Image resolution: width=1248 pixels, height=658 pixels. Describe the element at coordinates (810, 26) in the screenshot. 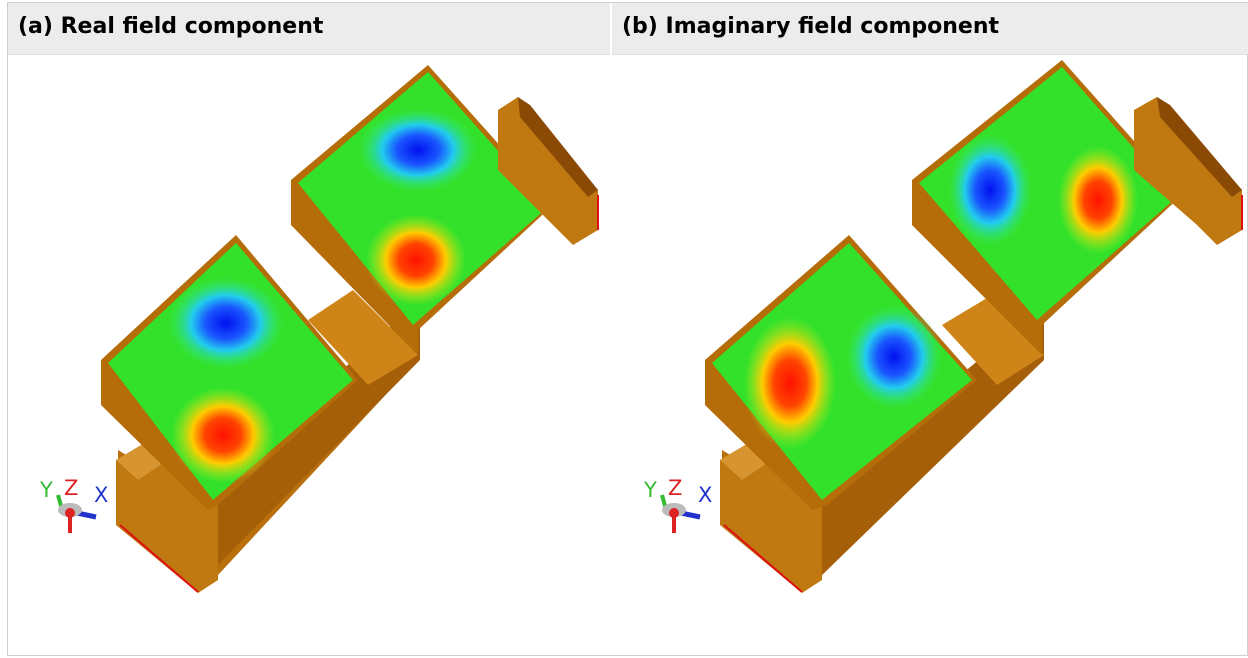

I see `panel-title: (b) Imaginary field component` at that location.